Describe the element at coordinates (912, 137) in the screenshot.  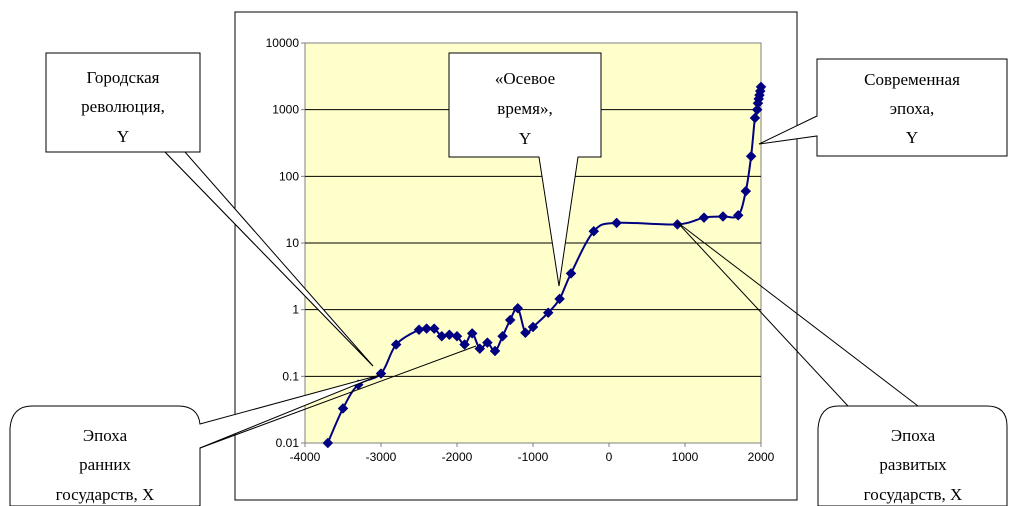
I see `callout-modern-era-line3: Y` at that location.